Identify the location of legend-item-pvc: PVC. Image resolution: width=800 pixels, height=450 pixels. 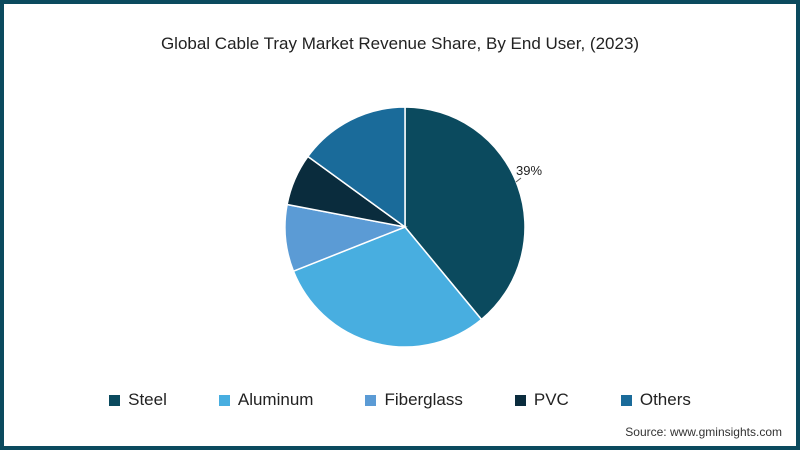
(541, 400).